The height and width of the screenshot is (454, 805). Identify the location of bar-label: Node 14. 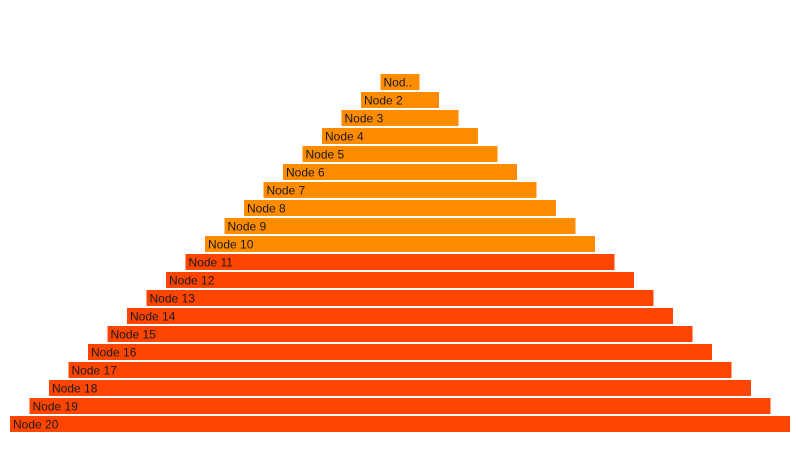
(153, 317).